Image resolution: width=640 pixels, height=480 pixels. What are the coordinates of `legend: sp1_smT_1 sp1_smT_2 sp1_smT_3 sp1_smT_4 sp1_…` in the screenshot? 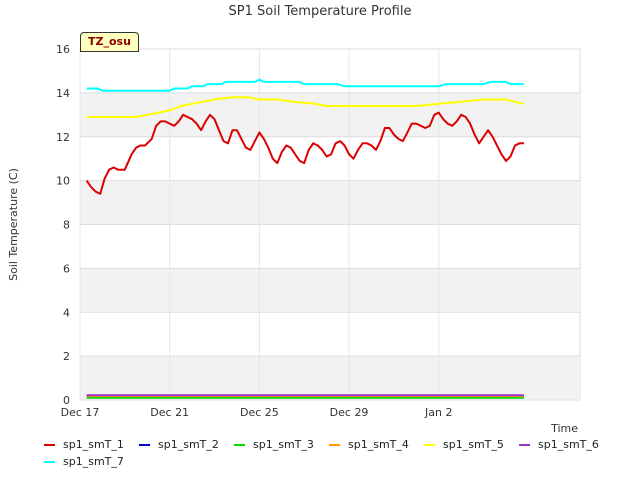 It's located at (320, 456).